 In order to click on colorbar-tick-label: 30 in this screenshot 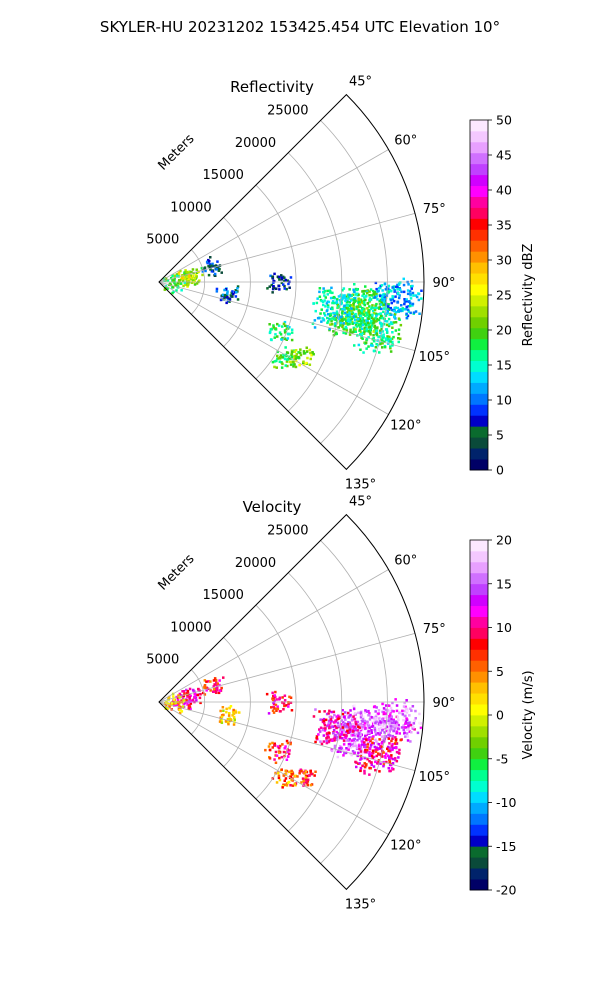, I will do `click(504, 260)`.